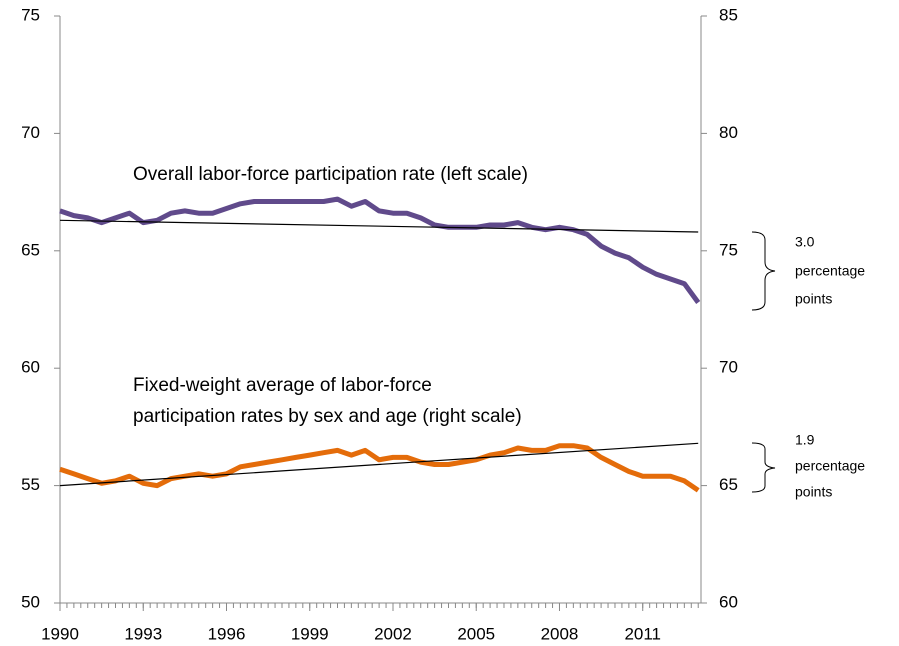  Describe the element at coordinates (560, 633) in the screenshot. I see `x-tick-label: 2008` at that location.